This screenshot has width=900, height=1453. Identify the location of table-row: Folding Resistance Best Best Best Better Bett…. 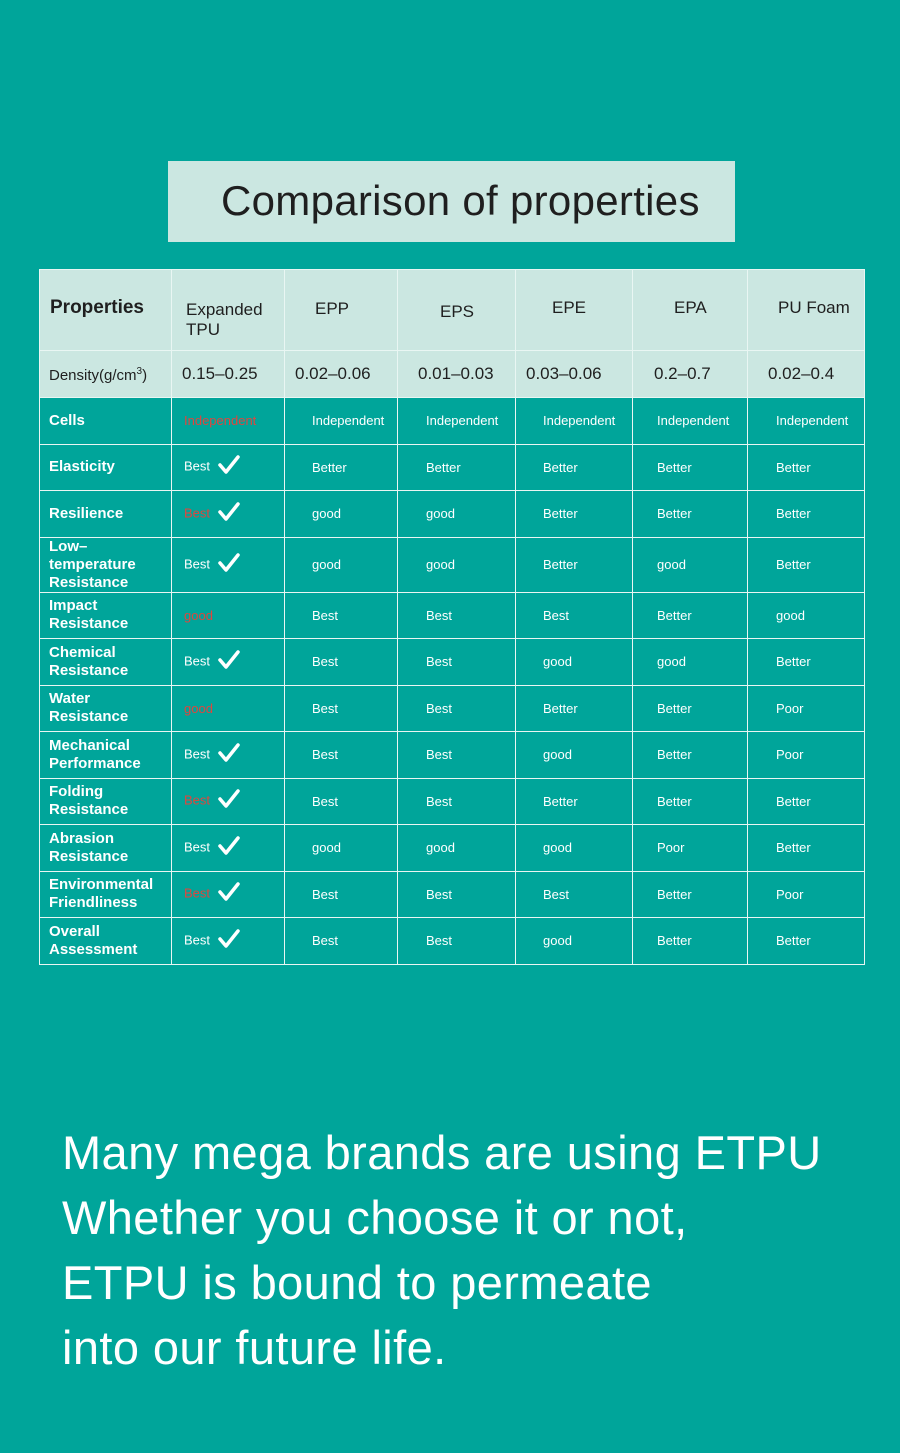
(452, 801).